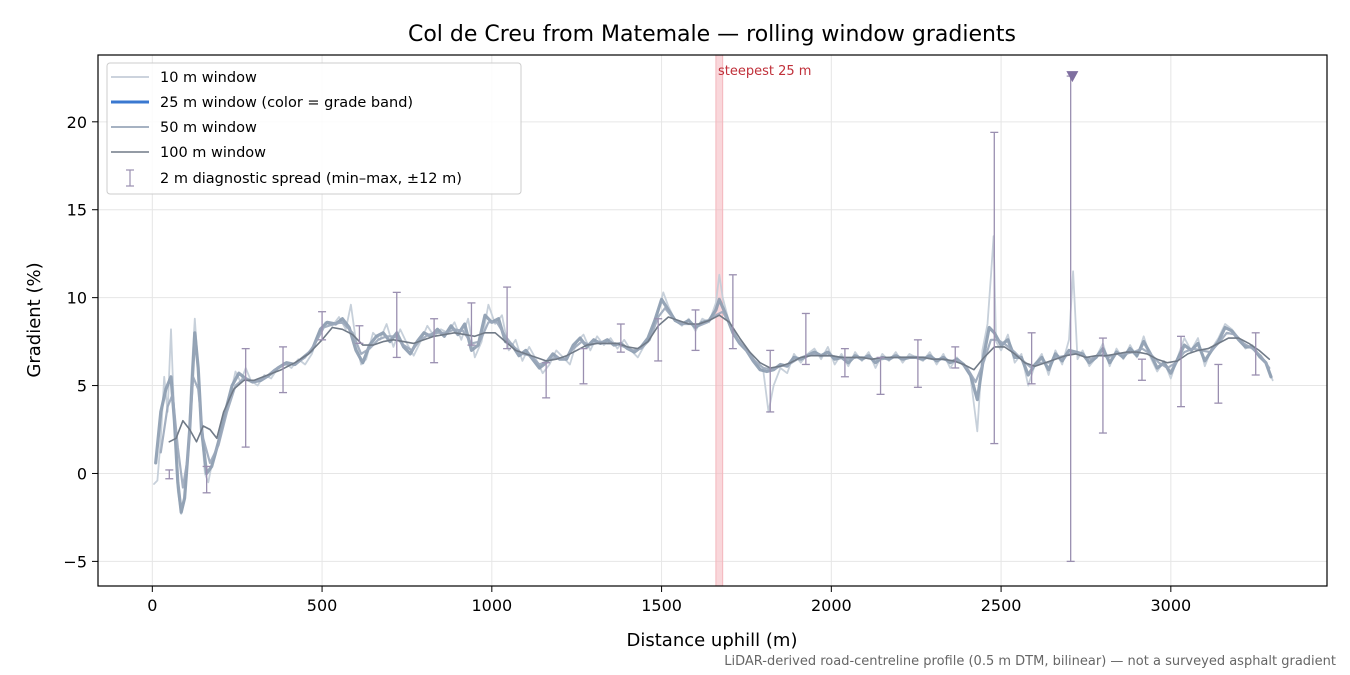 The width and height of the screenshot is (1350, 675). What do you see at coordinates (661, 605) in the screenshot?
I see `x-tick-label-3: 1500` at bounding box center [661, 605].